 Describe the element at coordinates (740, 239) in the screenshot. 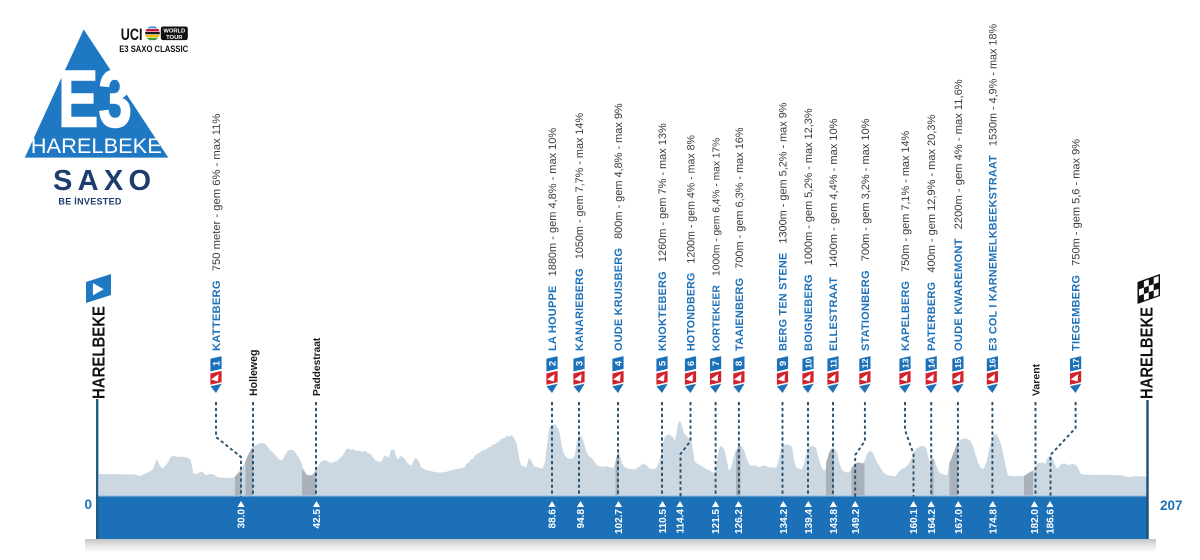

I see `svg-text:TAAIENBERG700m - gem 6,3% - ma: TAAIENBERG700m - gem 6,3% - max 16%` at that location.